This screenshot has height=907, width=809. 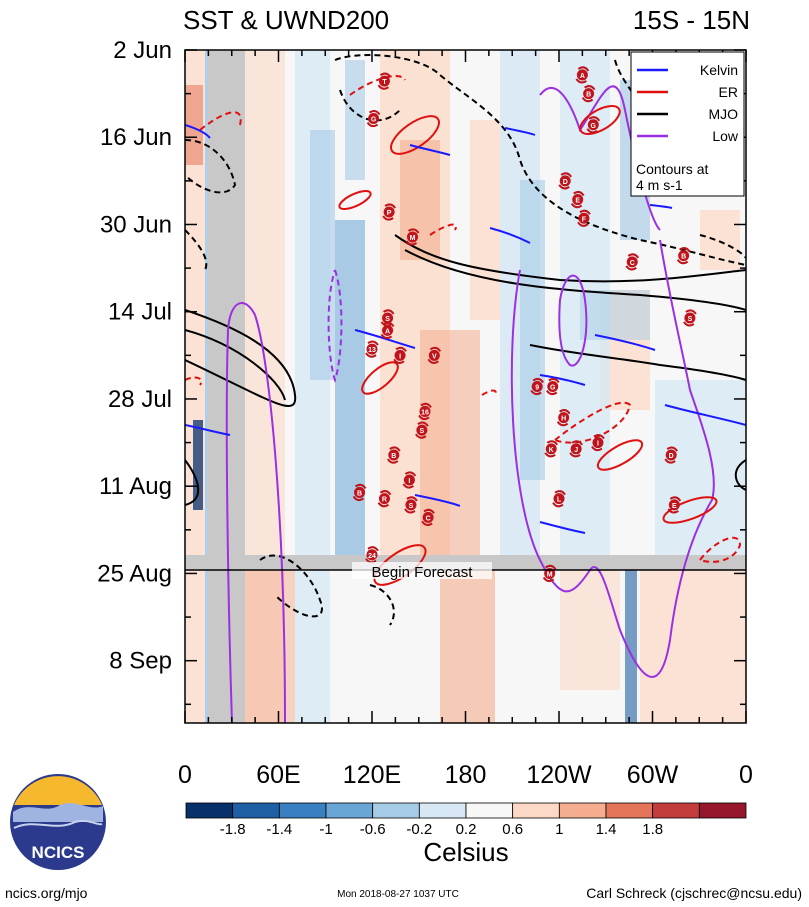 What do you see at coordinates (434, 355) in the screenshot?
I see `storm-marker: V` at bounding box center [434, 355].